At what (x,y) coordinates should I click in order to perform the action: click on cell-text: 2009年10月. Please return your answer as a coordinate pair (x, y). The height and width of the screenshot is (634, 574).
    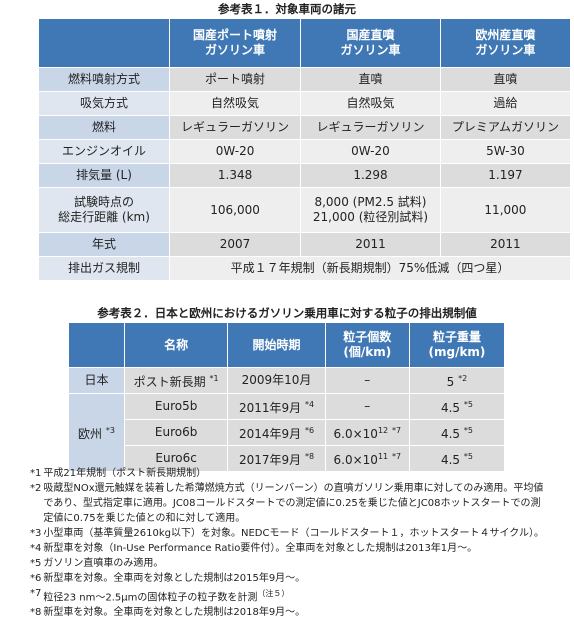
    Looking at the image, I should click on (276, 380).